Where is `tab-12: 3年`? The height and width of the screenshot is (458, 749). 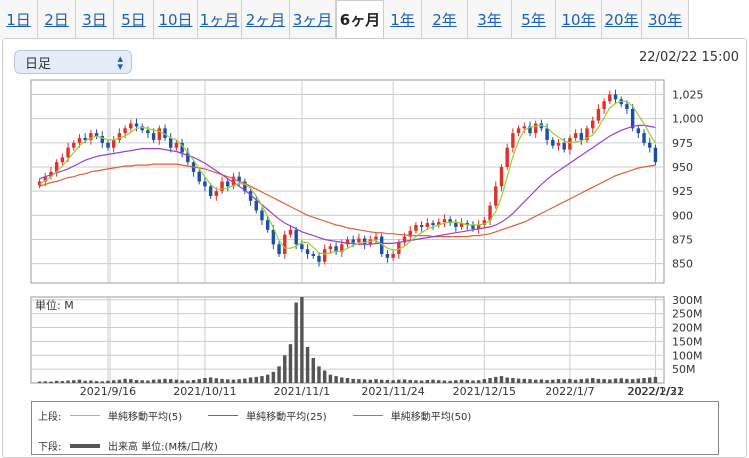 tab-12: 3年 is located at coordinates (490, 19).